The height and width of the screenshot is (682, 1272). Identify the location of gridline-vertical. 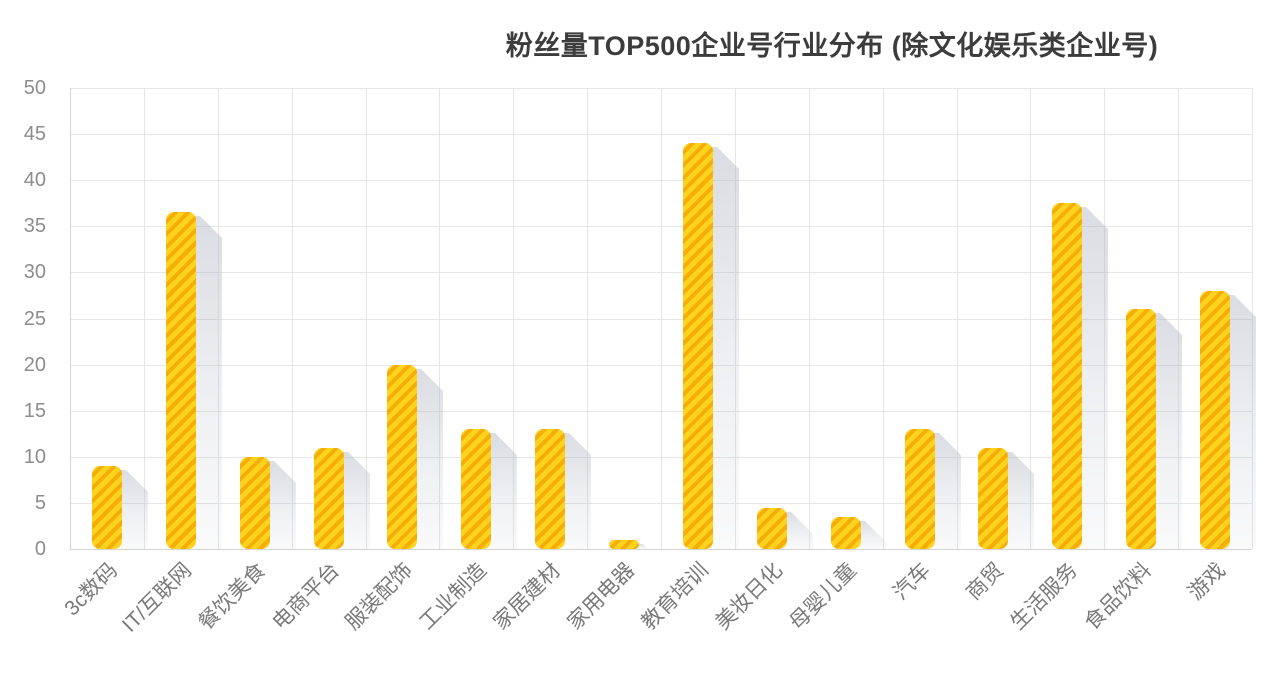
(1252, 318).